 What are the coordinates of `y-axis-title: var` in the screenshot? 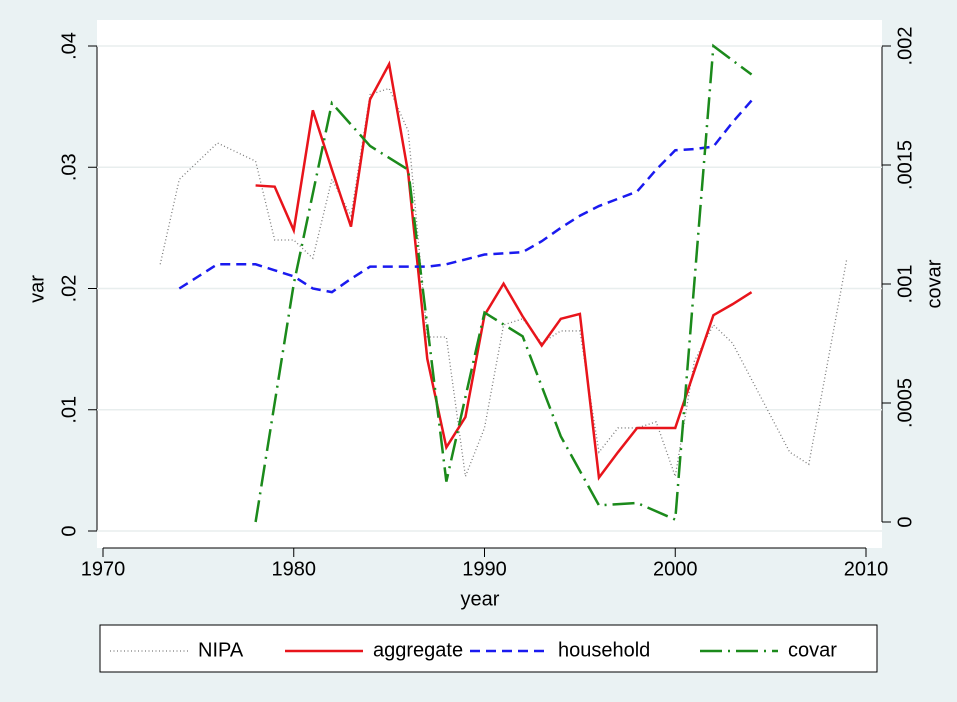 It's located at (37, 289).